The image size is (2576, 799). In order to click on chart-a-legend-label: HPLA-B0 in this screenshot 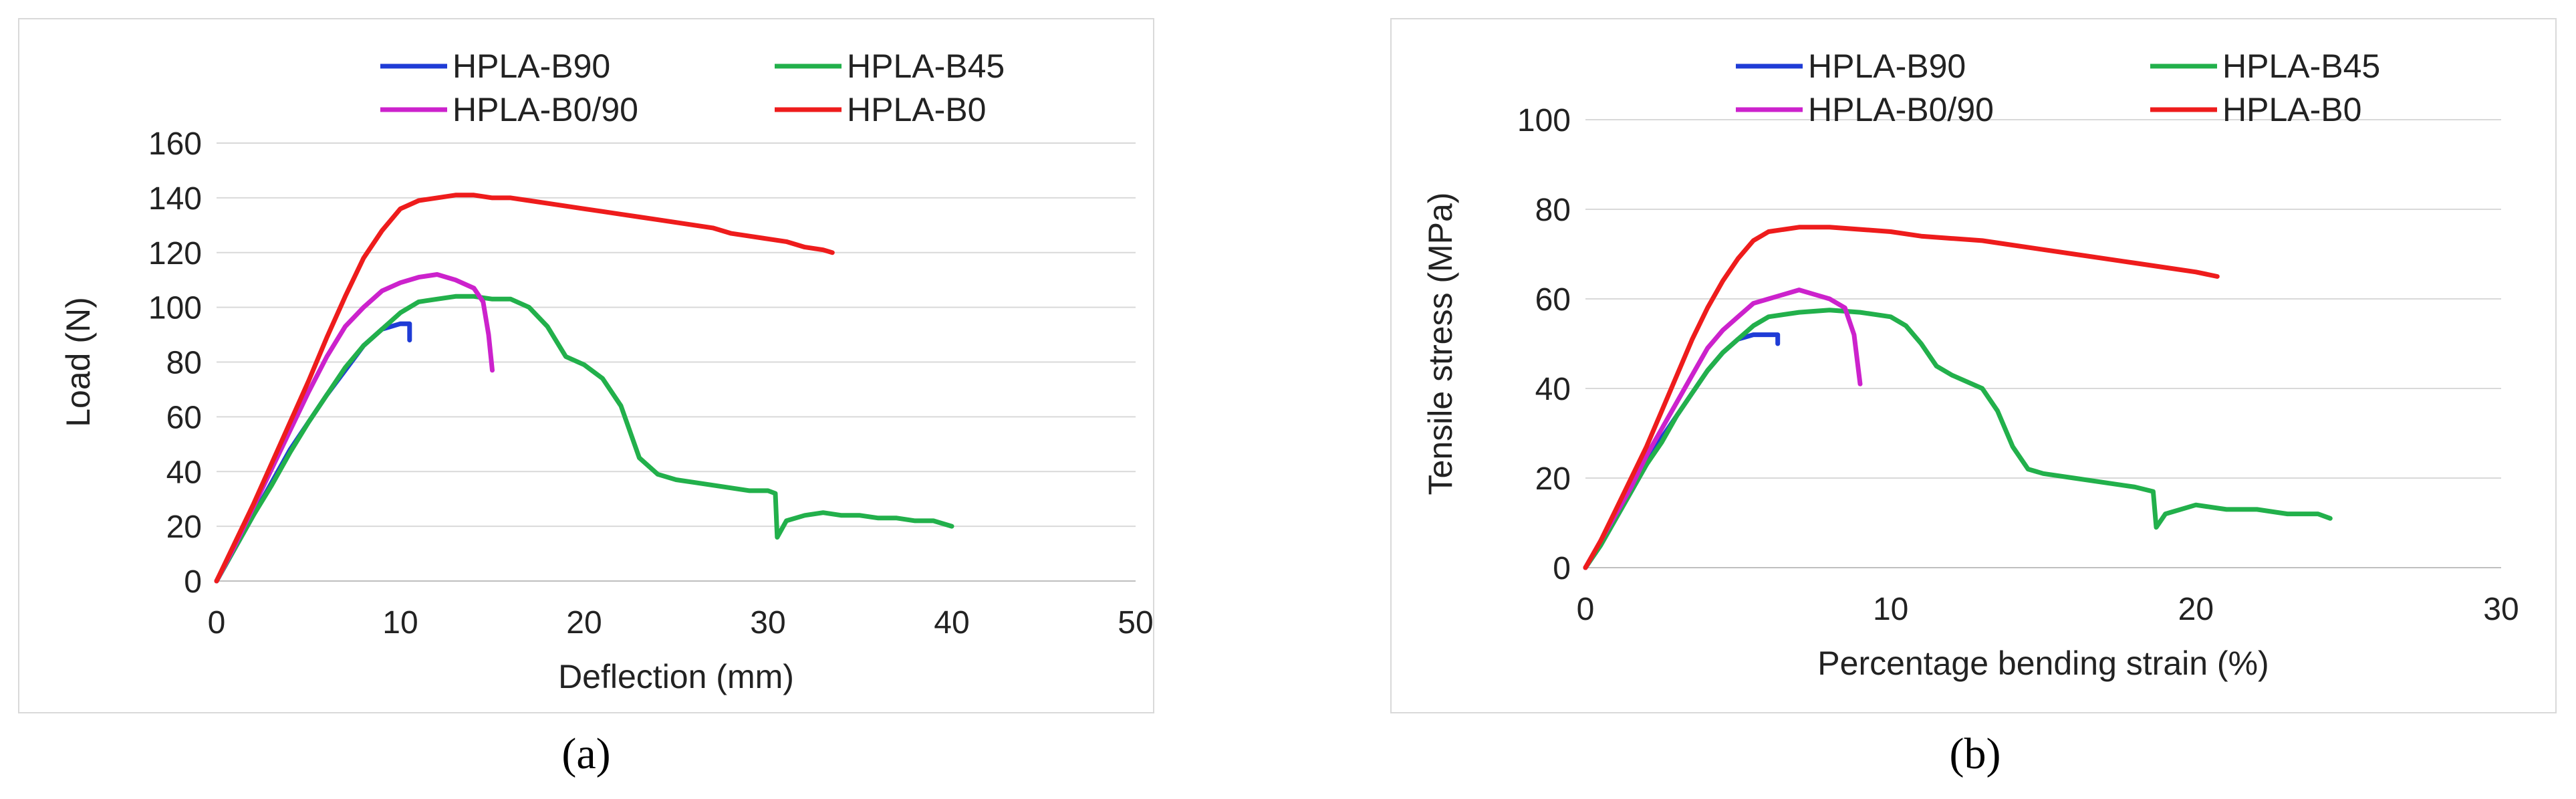, I will do `click(917, 109)`.